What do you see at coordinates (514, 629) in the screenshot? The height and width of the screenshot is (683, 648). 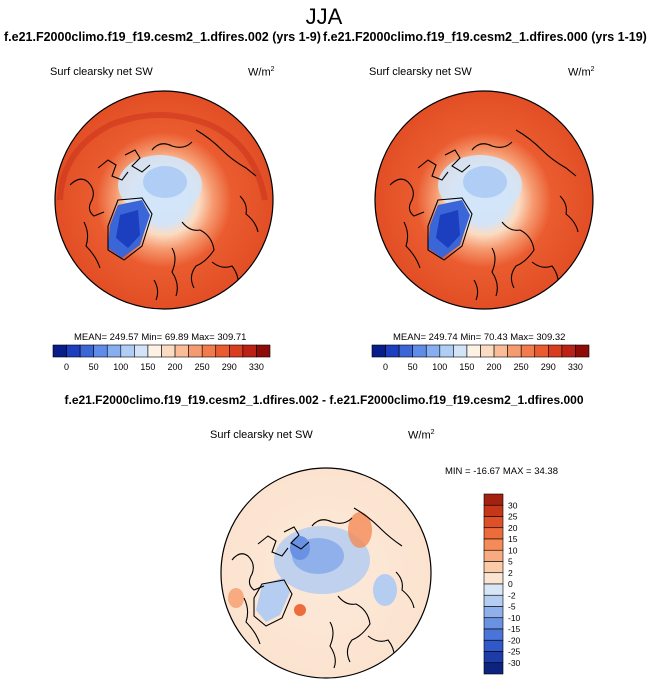 I see `colorbar-tick-label: -15` at bounding box center [514, 629].